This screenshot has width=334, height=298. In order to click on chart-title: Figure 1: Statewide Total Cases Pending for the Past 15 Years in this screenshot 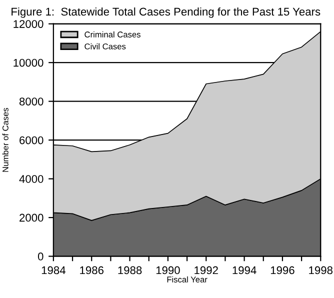, I will do `click(166, 12)`.